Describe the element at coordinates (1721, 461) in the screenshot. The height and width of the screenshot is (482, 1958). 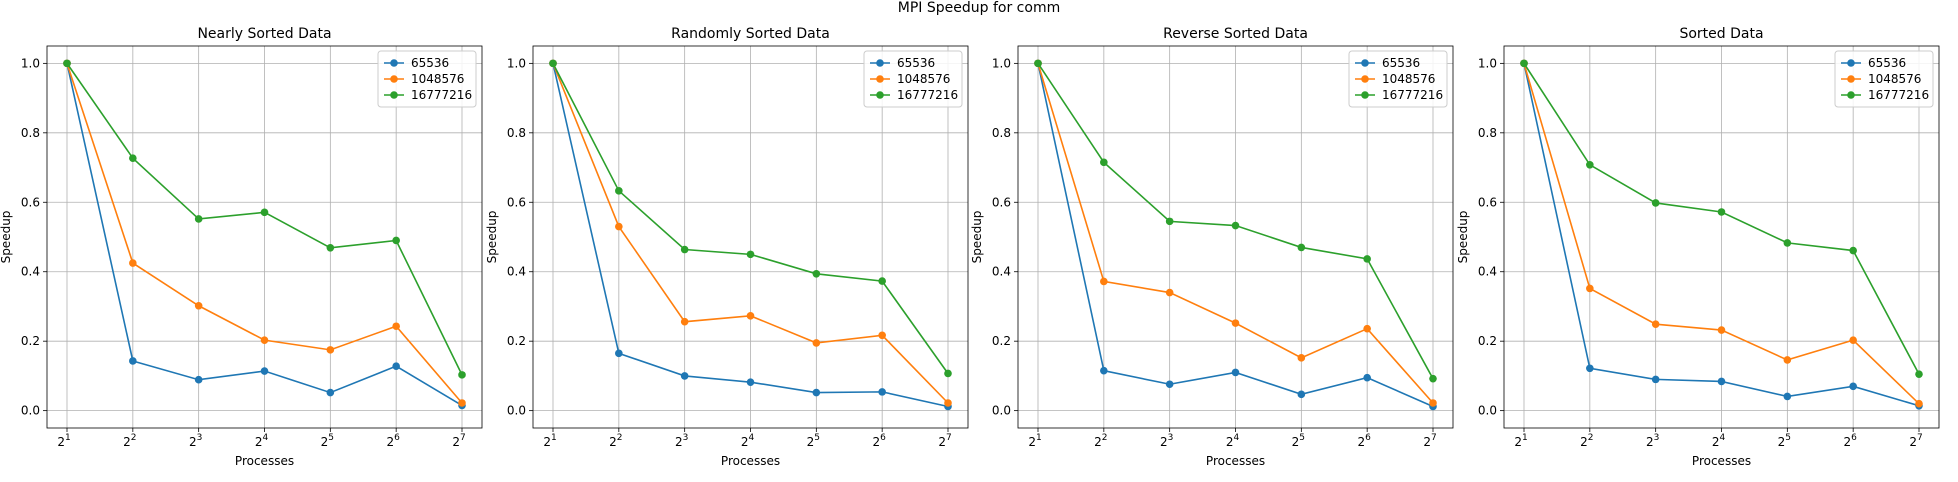
I see `x-axis-label: Processes` at that location.